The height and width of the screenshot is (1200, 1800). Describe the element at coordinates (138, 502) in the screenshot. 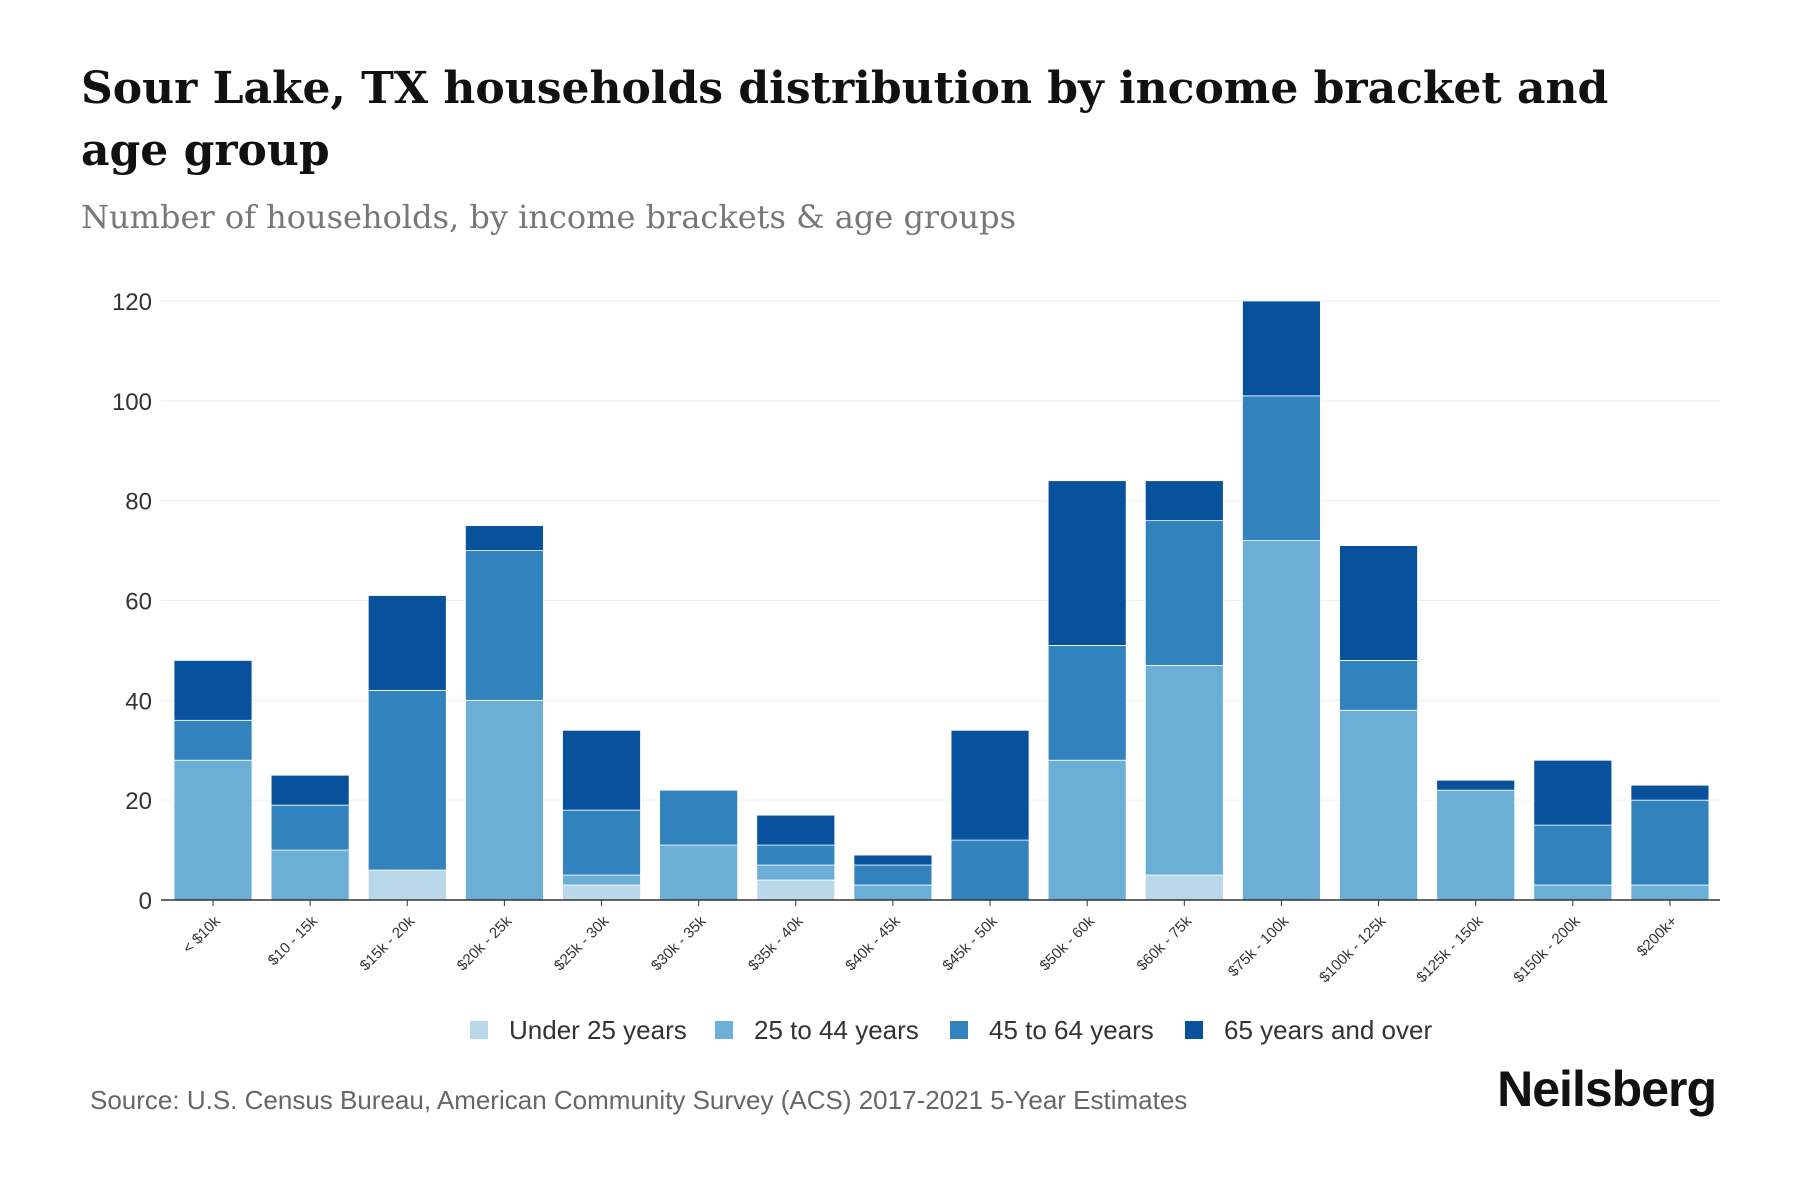

I see `y-tick-label: 80` at that location.